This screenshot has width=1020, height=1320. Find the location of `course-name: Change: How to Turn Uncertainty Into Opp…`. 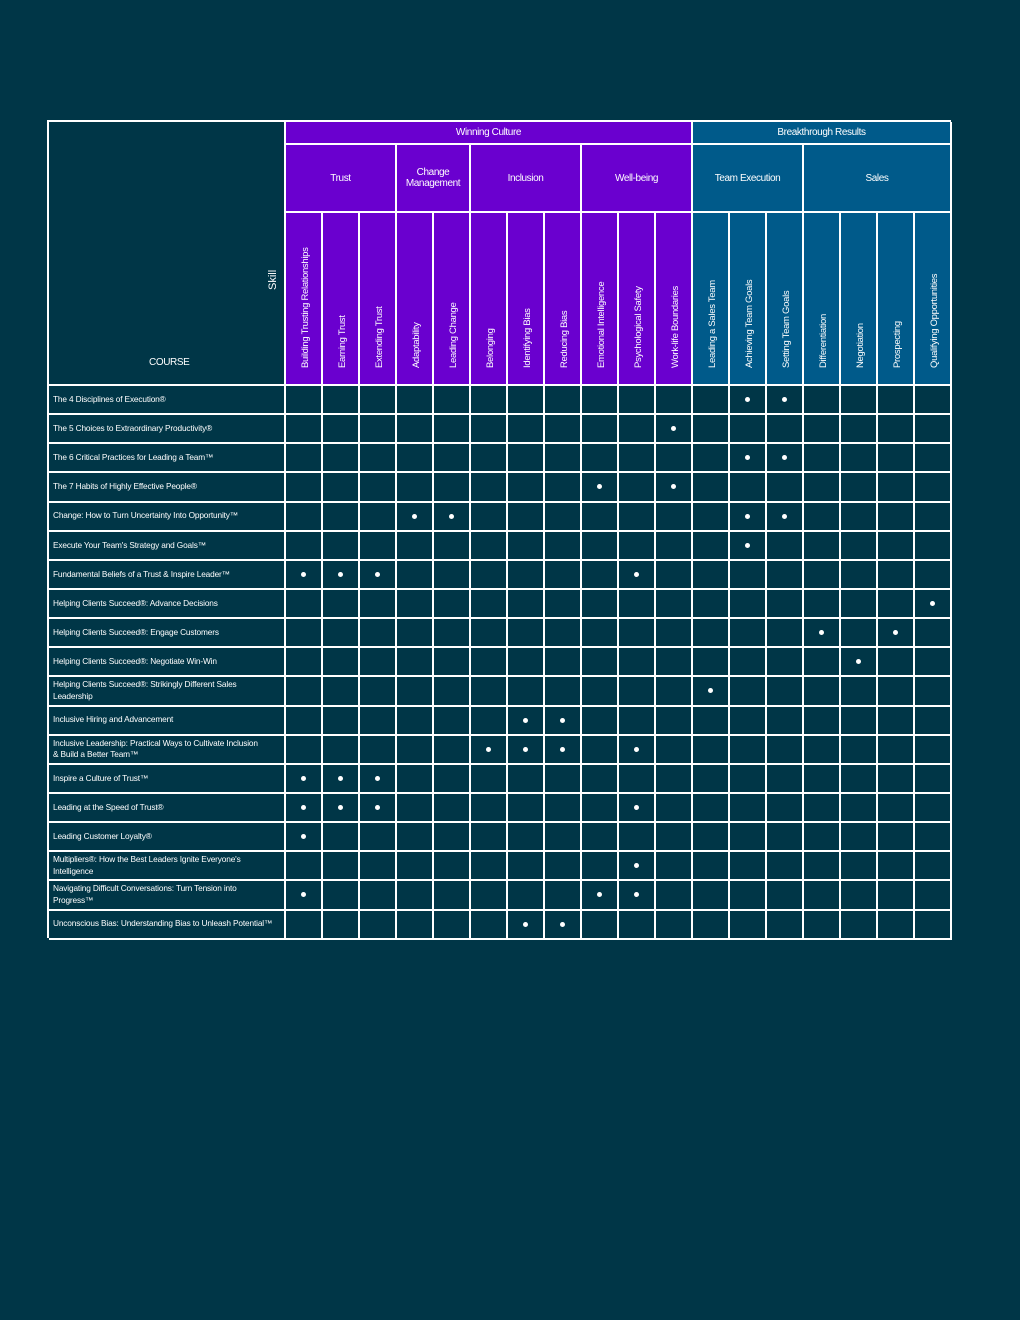

course-name: Change: How to Turn Uncertainty Into Opp… is located at coordinates (167, 517).